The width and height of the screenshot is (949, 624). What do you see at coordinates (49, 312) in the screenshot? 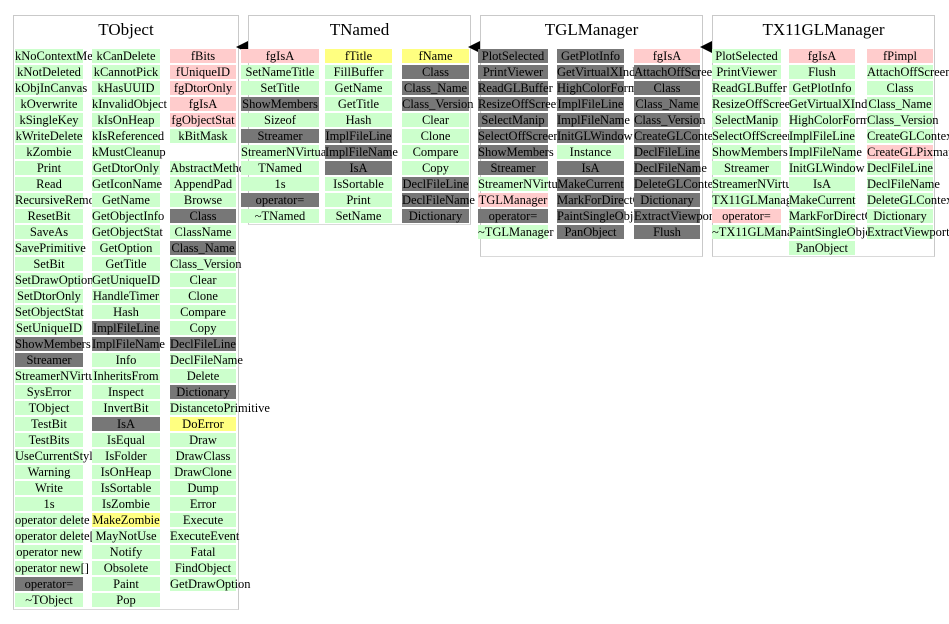
I see `member-method: SetObjectStat` at bounding box center [49, 312].